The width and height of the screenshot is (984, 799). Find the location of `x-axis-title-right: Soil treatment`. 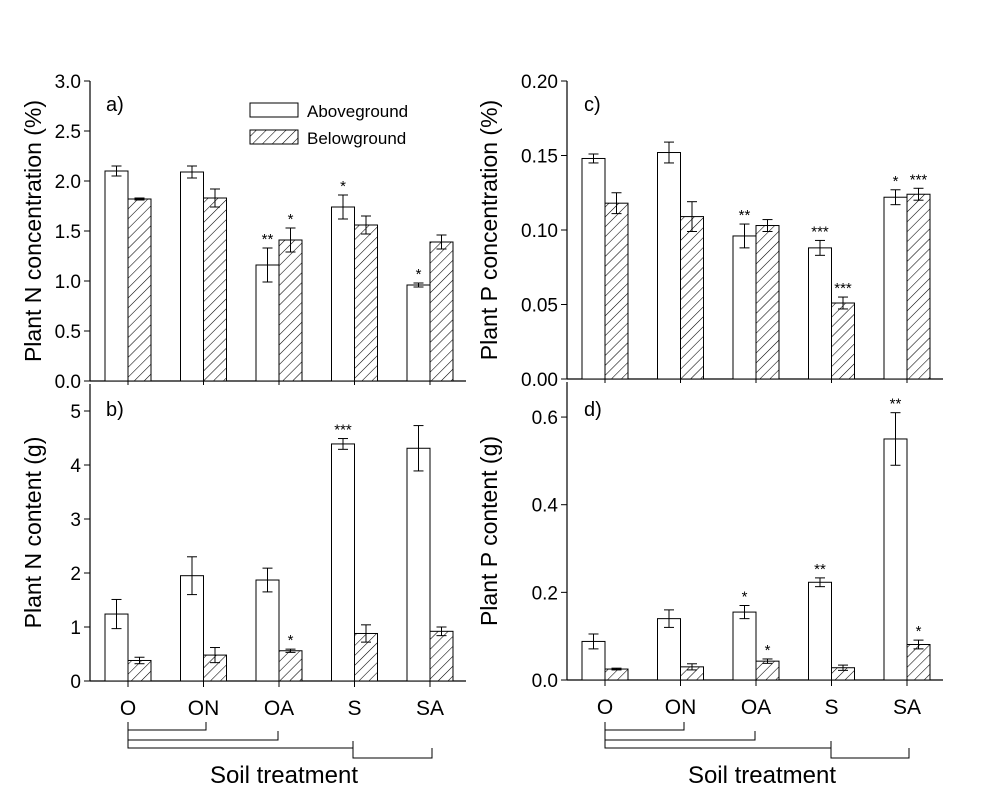

x-axis-title-right: Soil treatment is located at coordinates (762, 775).